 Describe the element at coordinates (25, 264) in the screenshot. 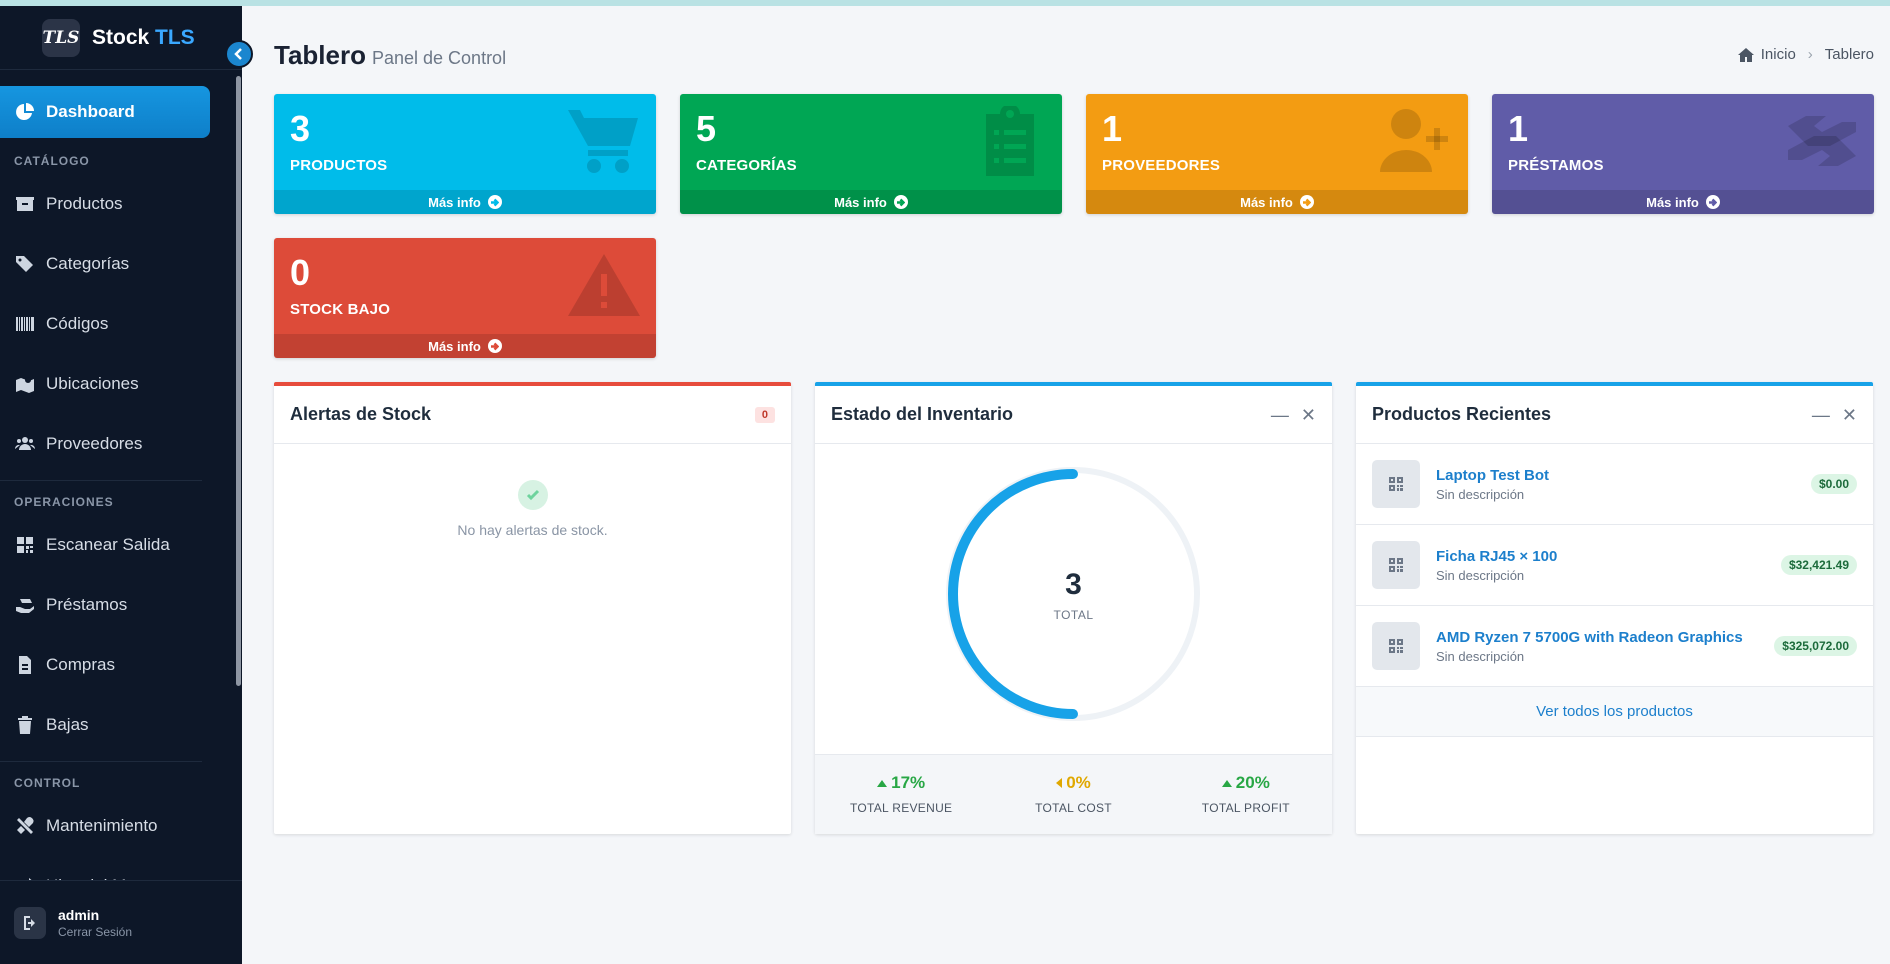

I see `tags-icon` at that location.